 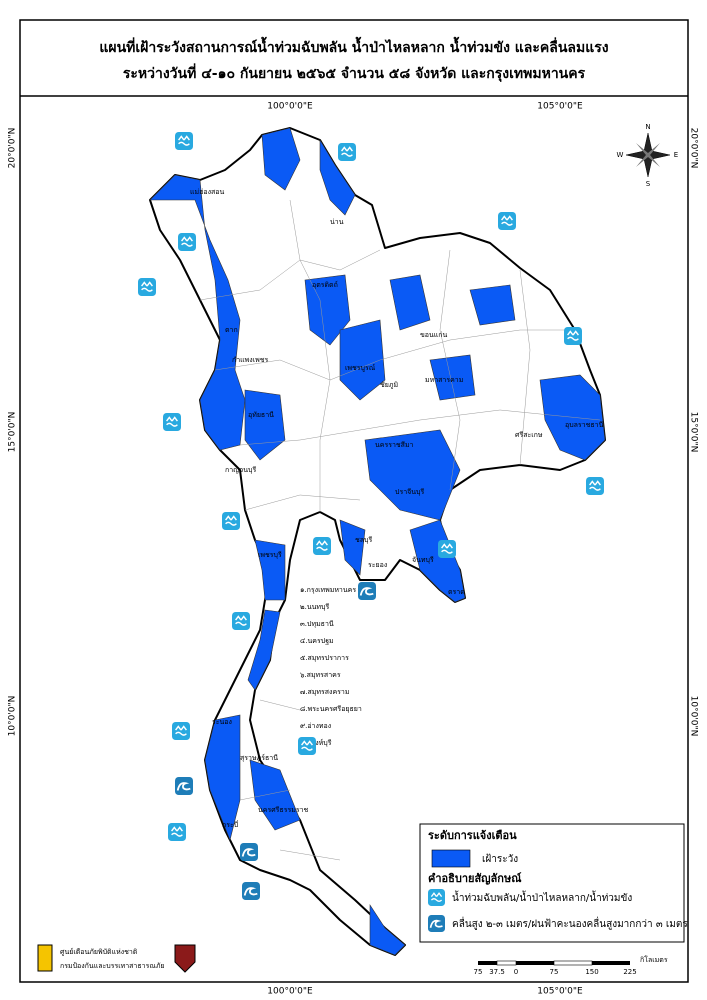 I want to click on province-label: เพชรบุรี, so click(x=270, y=555).